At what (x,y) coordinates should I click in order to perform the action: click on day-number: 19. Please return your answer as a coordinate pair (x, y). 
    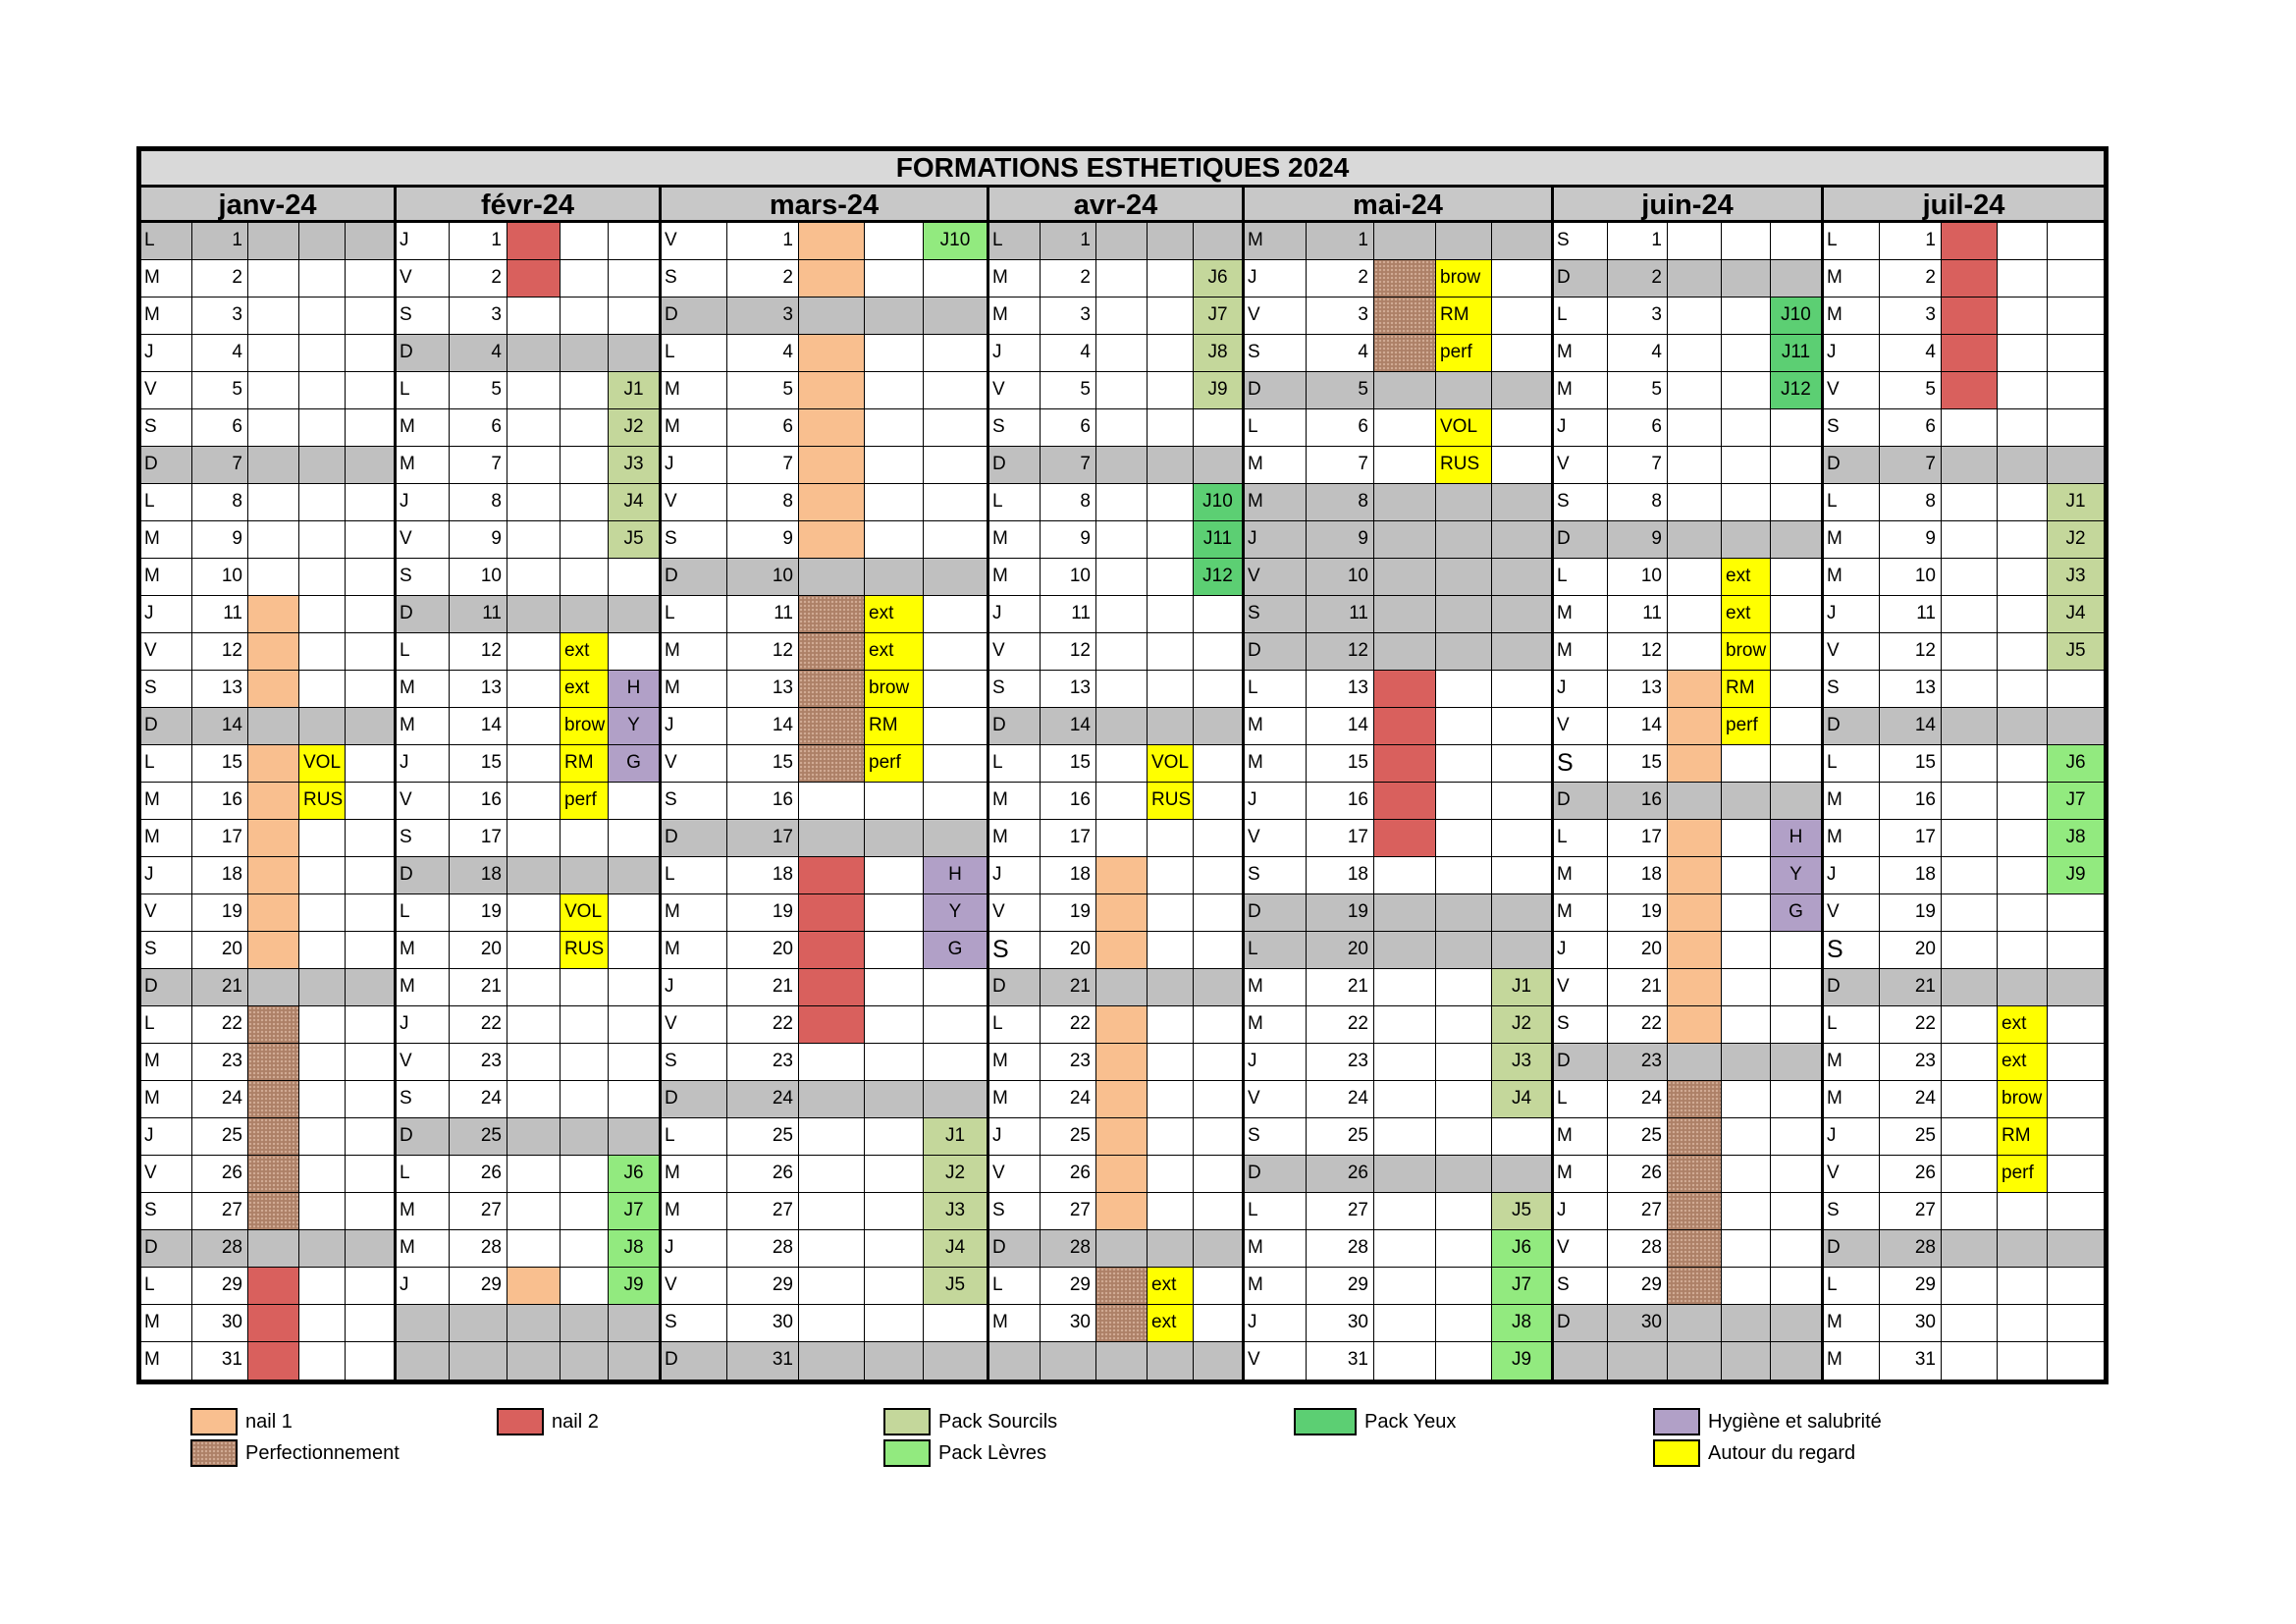
    Looking at the image, I should click on (1638, 913).